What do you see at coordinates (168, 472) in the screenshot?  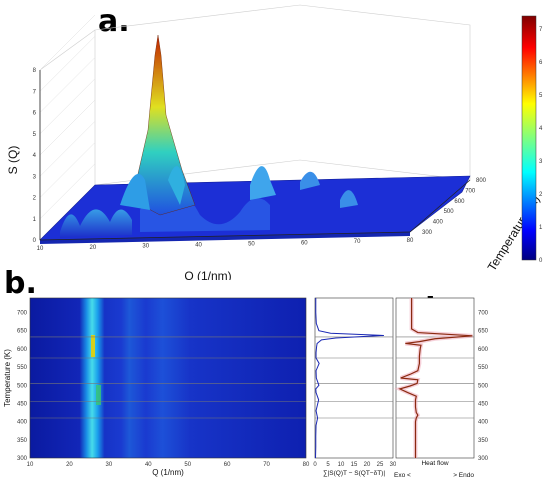 I see `b-xlabel: Q (1/nm)` at bounding box center [168, 472].